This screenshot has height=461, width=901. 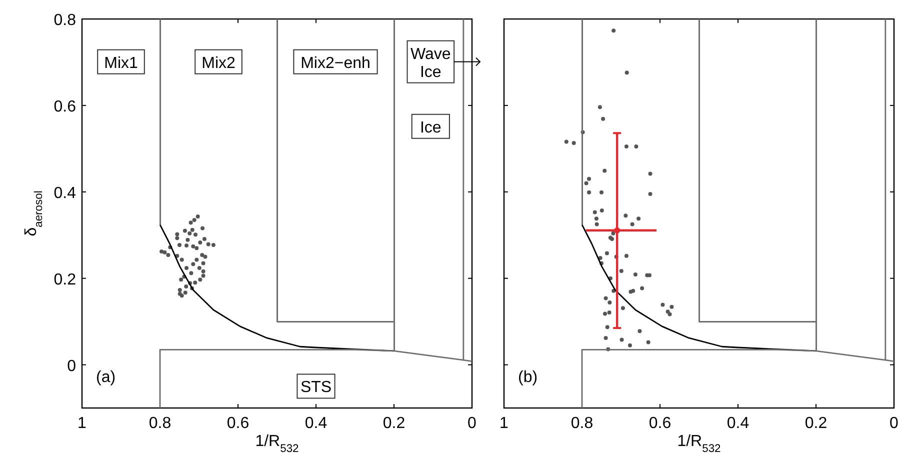 What do you see at coordinates (219, 63) in the screenshot?
I see `annotation: Mix2` at bounding box center [219, 63].